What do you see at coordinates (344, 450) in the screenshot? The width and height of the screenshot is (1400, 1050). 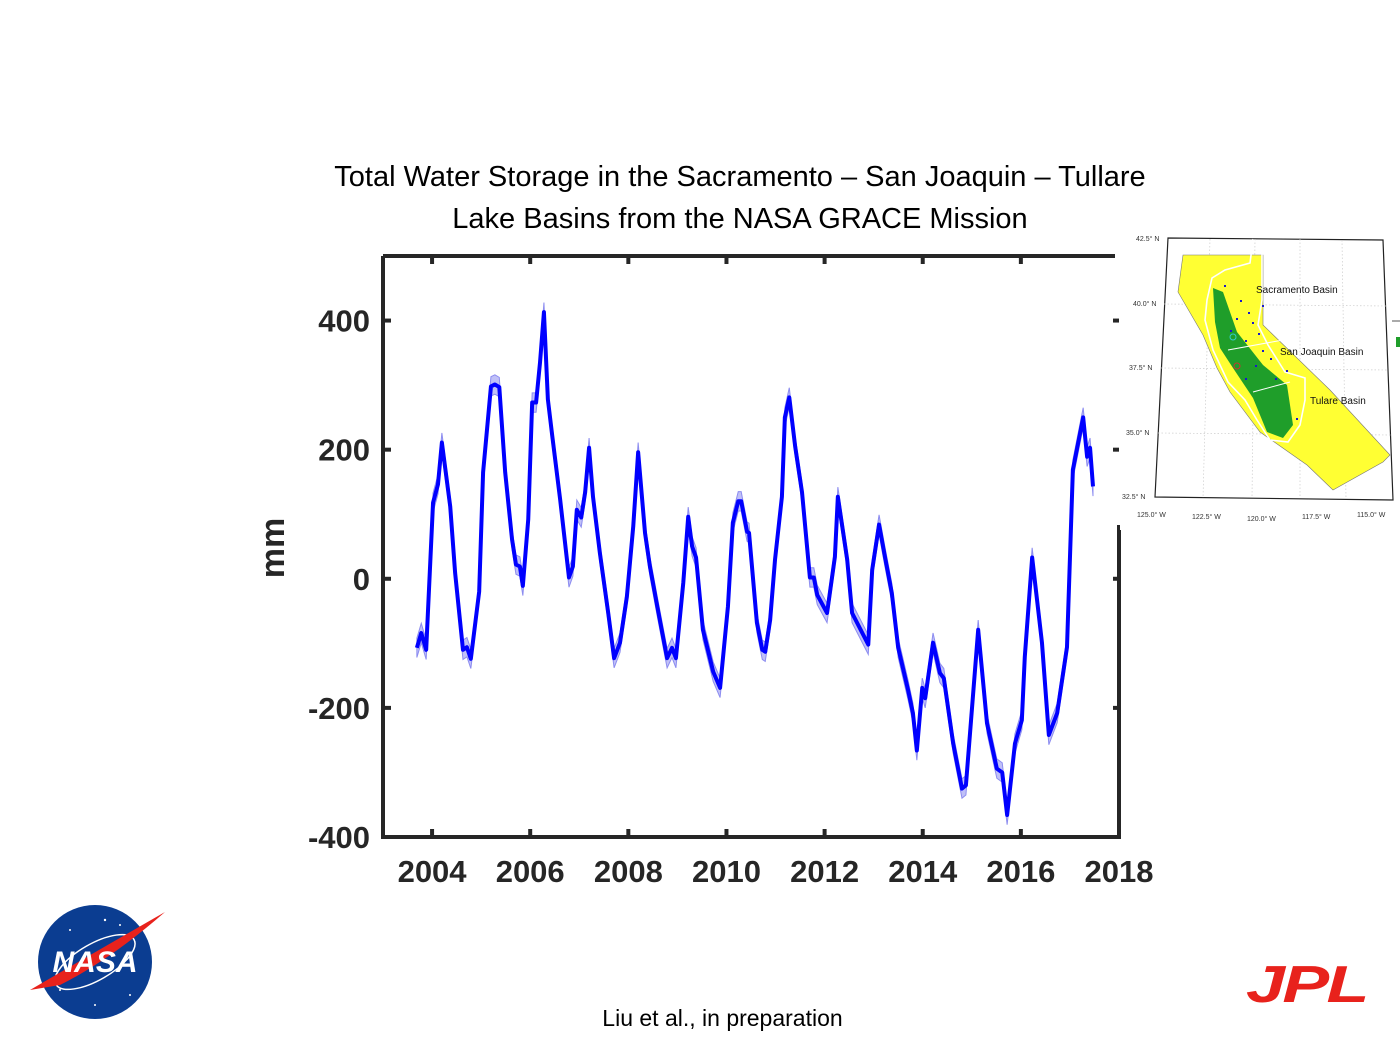 I see `y-tick-label: 200` at bounding box center [344, 450].